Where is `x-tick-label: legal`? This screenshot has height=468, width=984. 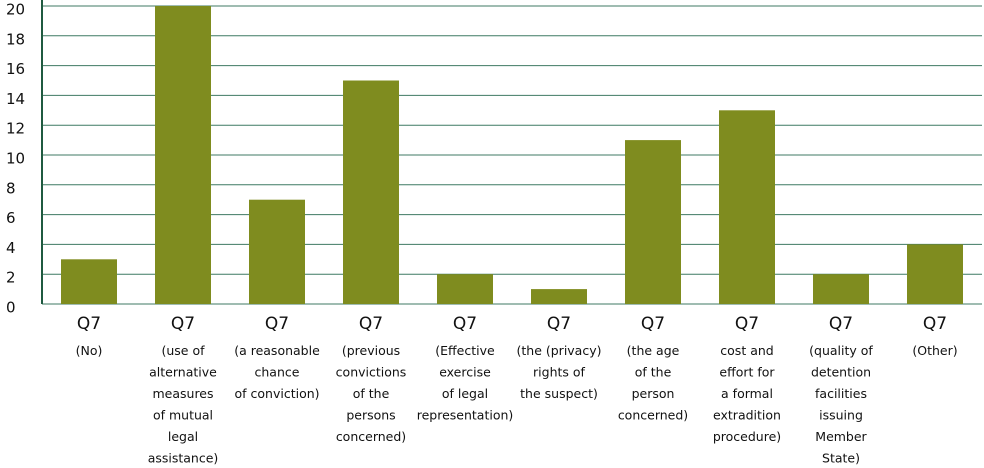 x-tick-label: legal is located at coordinates (183, 436).